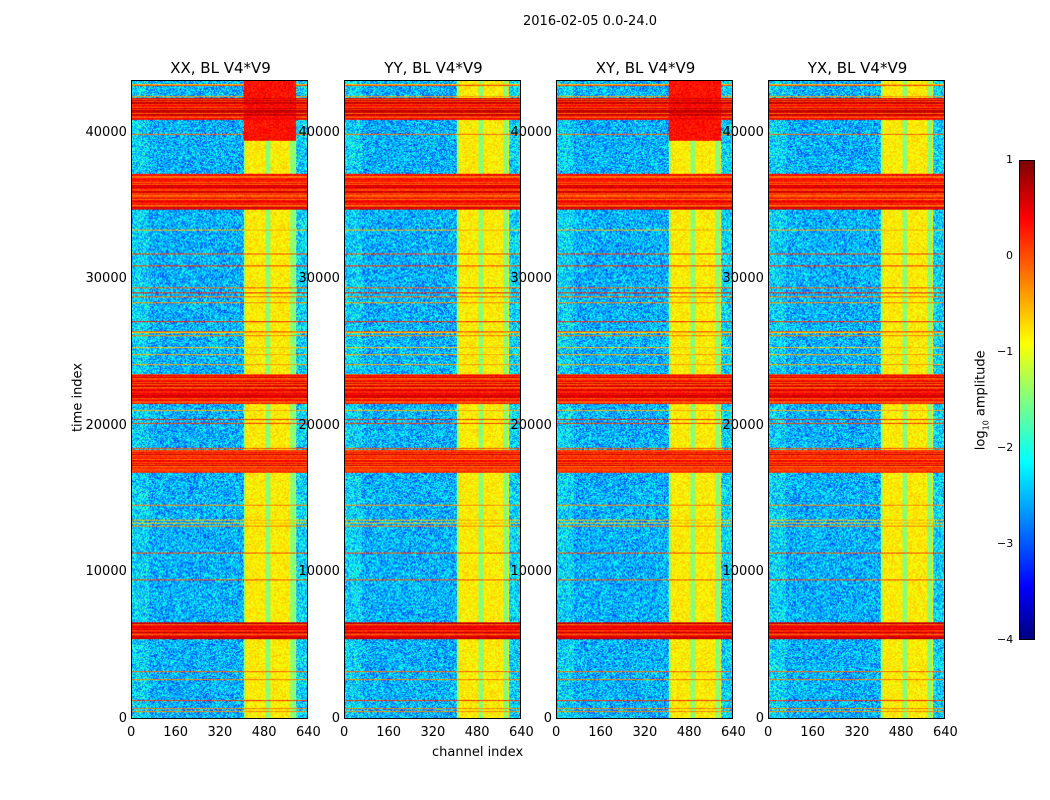  I want to click on heatmap-panel-xx: XX, BL V4*V9, so click(219, 389).